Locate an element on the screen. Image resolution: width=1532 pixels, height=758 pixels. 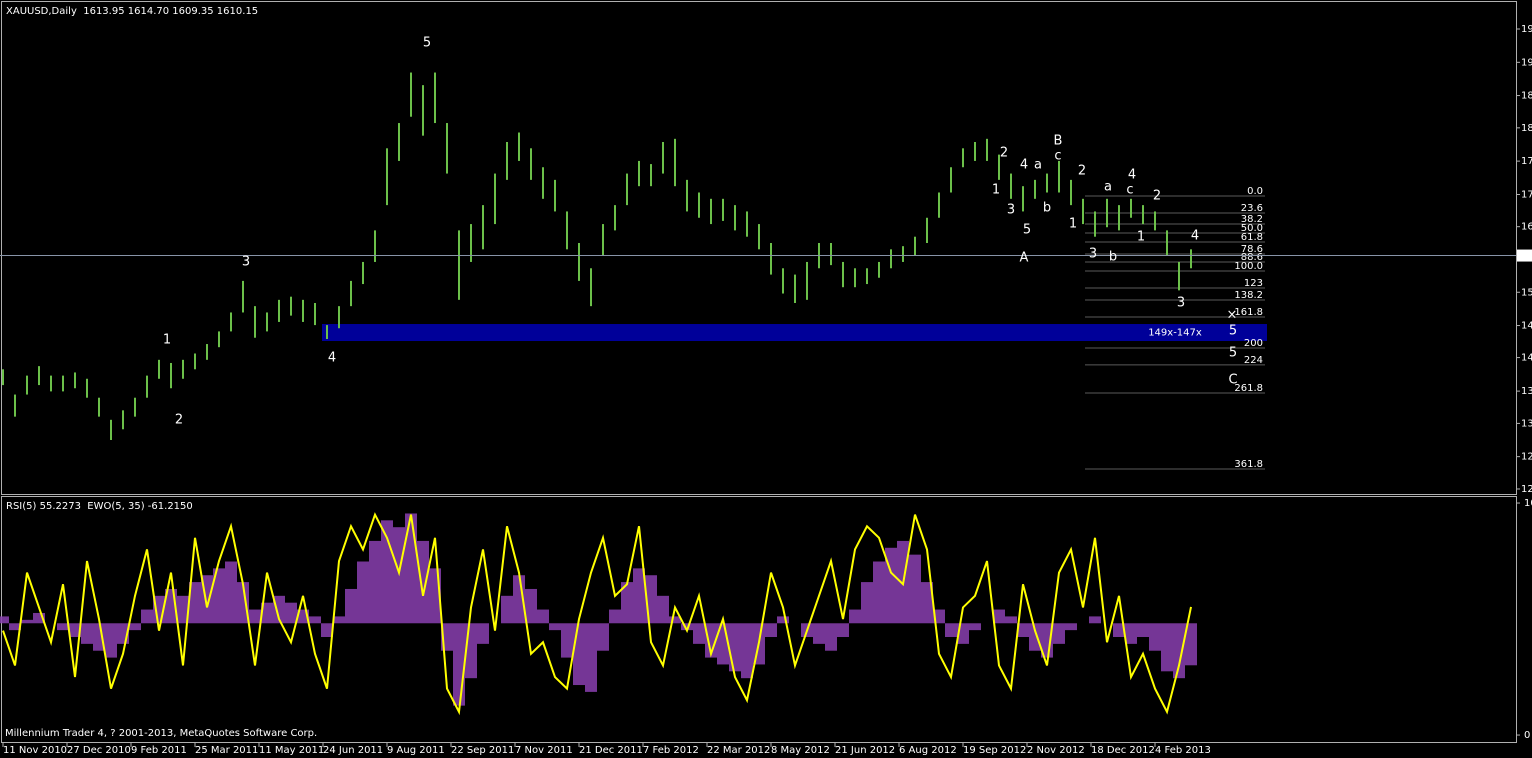
indicator-title: RSI(5) 55.2273 EWO(5, 35) -61.2150 is located at coordinates (99, 506).